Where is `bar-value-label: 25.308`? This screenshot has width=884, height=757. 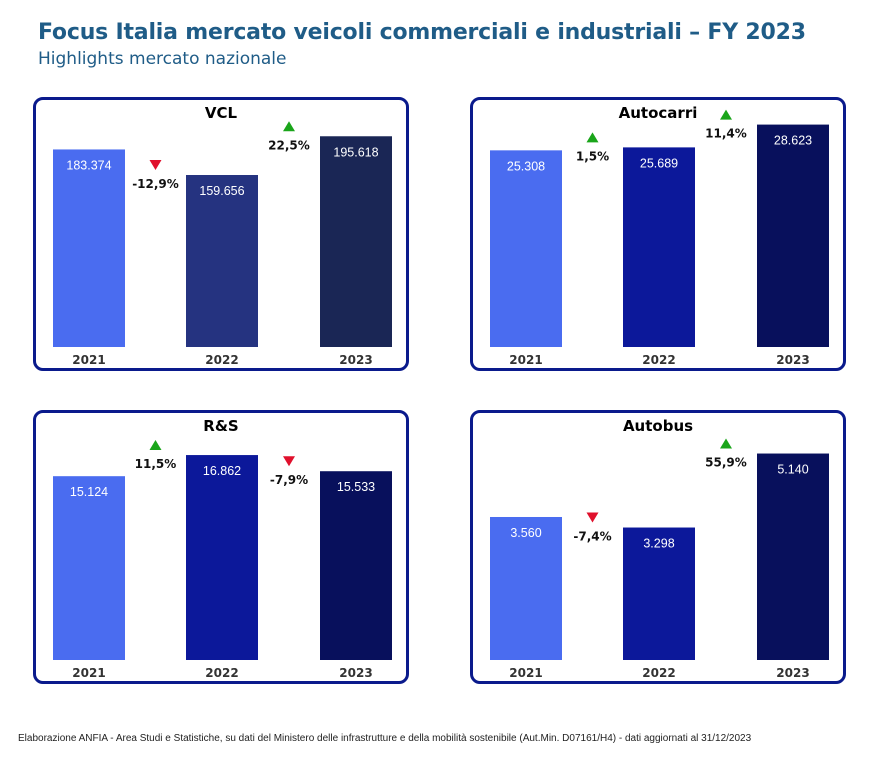 bar-value-label: 25.308 is located at coordinates (526, 166).